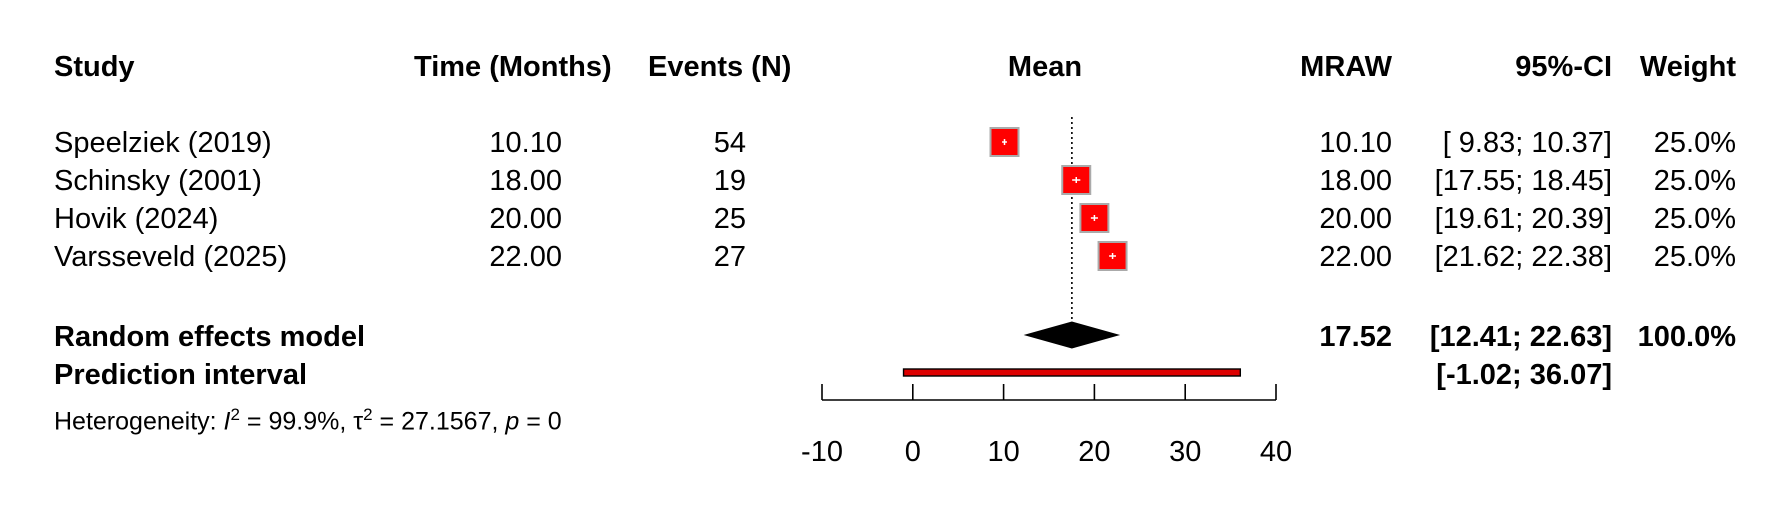 The width and height of the screenshot is (1778, 519). Describe the element at coordinates (1355, 143) in the screenshot. I see `study-mraw: 10.10` at that location.